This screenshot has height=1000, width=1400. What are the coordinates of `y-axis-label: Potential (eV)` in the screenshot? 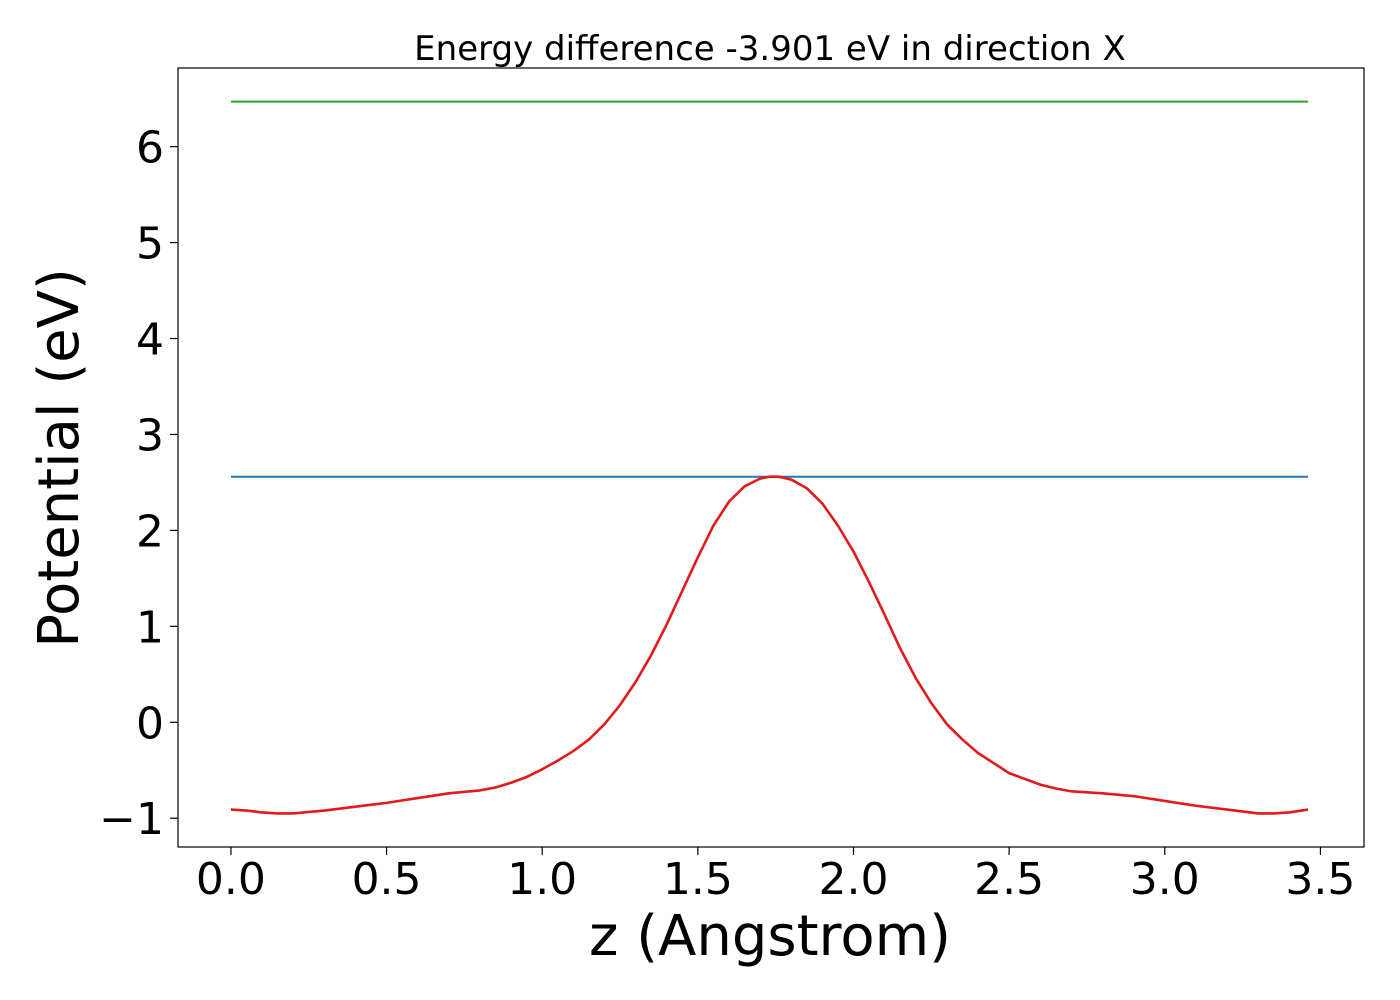 It's located at (59, 458).